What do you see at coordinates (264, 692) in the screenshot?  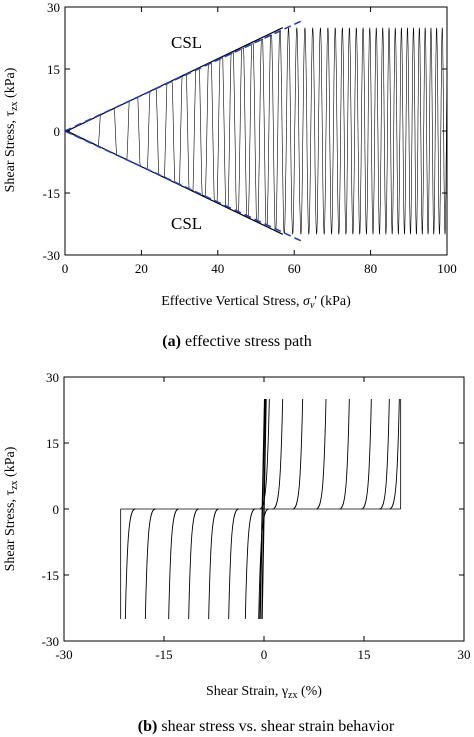 I see `panel-b-x-axis-label: Shear Strain, γzx (%)` at bounding box center [264, 692].